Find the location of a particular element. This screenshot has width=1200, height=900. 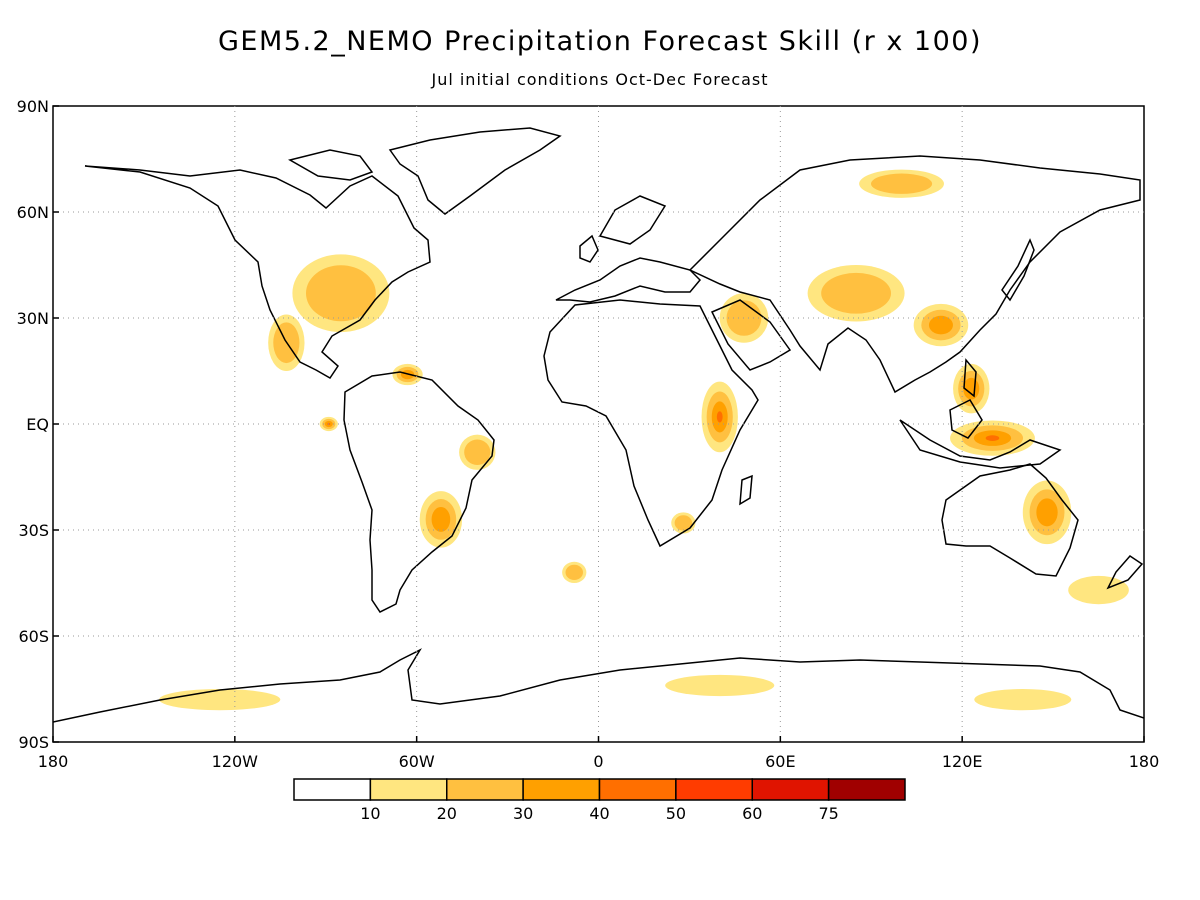

colorbar: 10 20 30 40 50 60 75 is located at coordinates (599, 800).